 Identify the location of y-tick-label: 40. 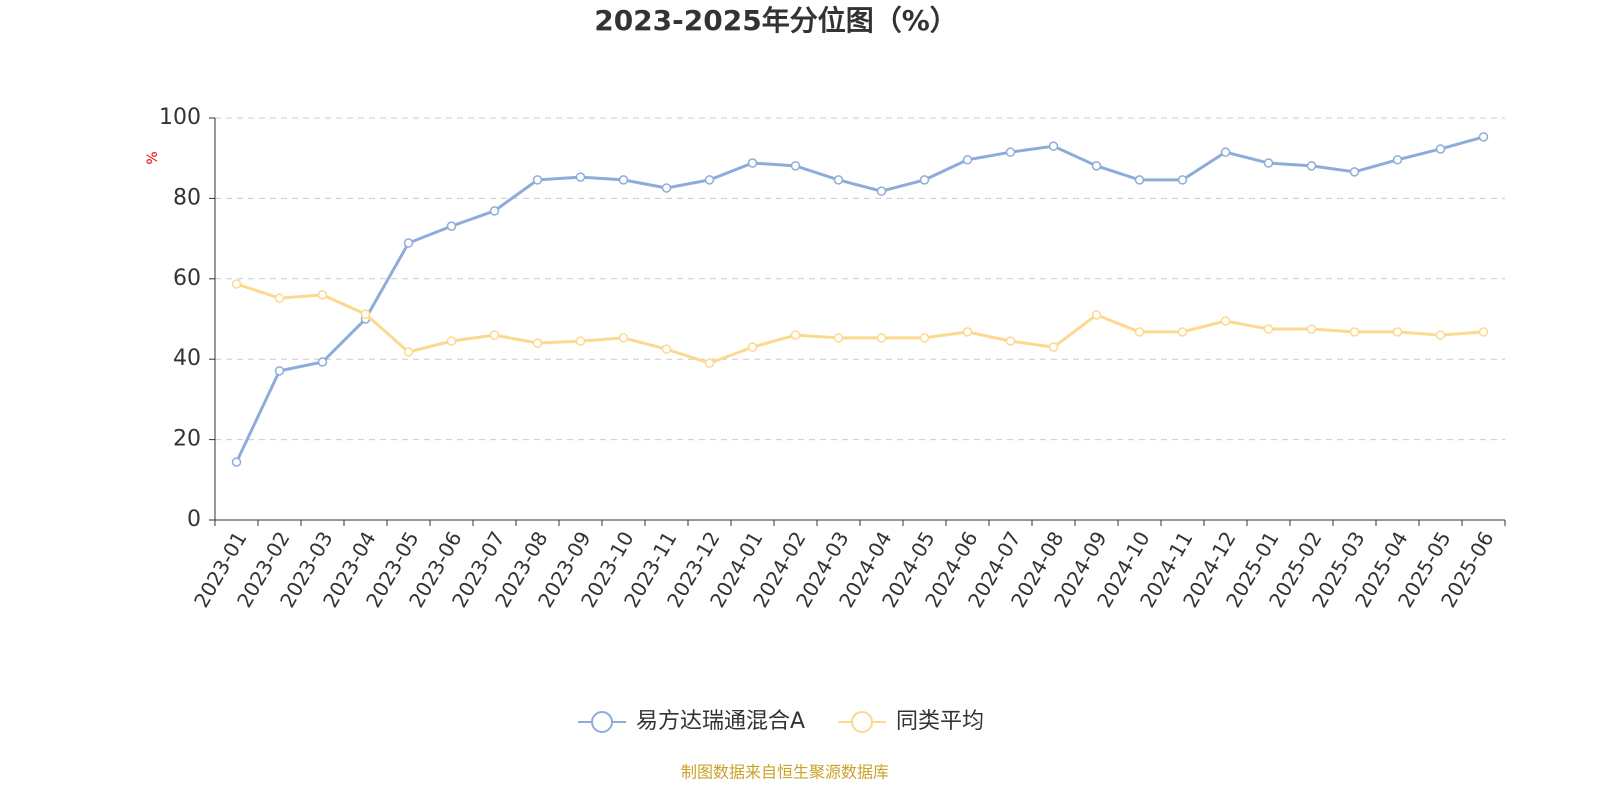
(187, 358).